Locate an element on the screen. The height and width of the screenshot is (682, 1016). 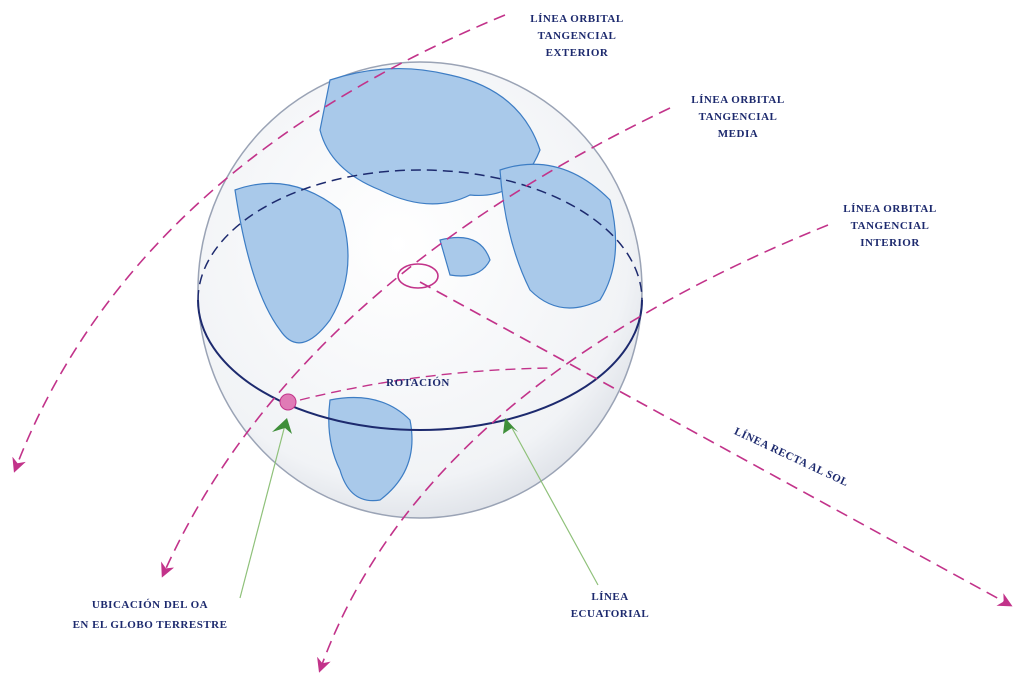
label: LÍNEA RECTA AL SOL is located at coordinates (791, 458).